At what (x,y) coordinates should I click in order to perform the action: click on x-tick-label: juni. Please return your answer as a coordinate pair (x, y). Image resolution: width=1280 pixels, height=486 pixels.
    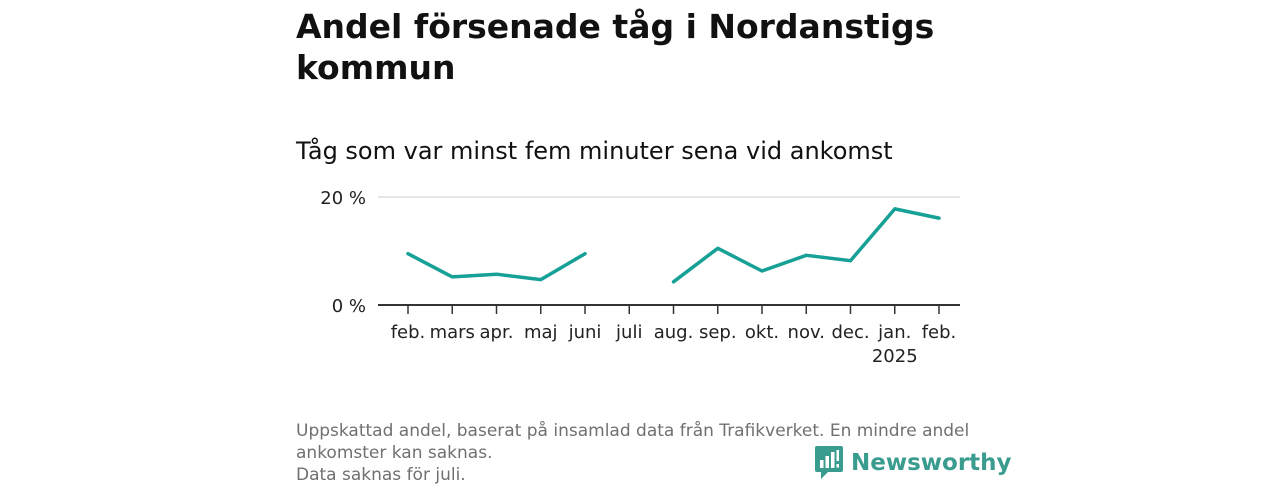
    Looking at the image, I should click on (585, 332).